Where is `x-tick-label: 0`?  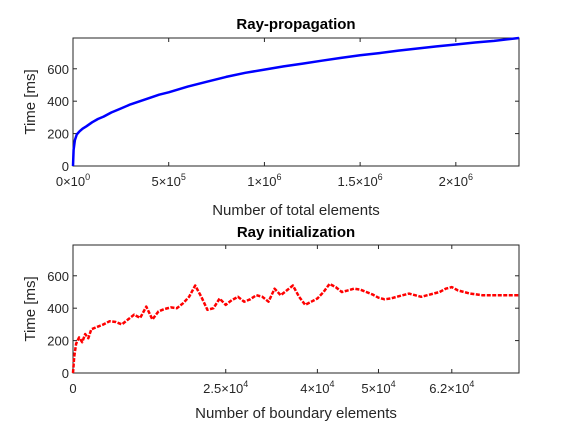 x-tick-label: 0 is located at coordinates (72, 388).